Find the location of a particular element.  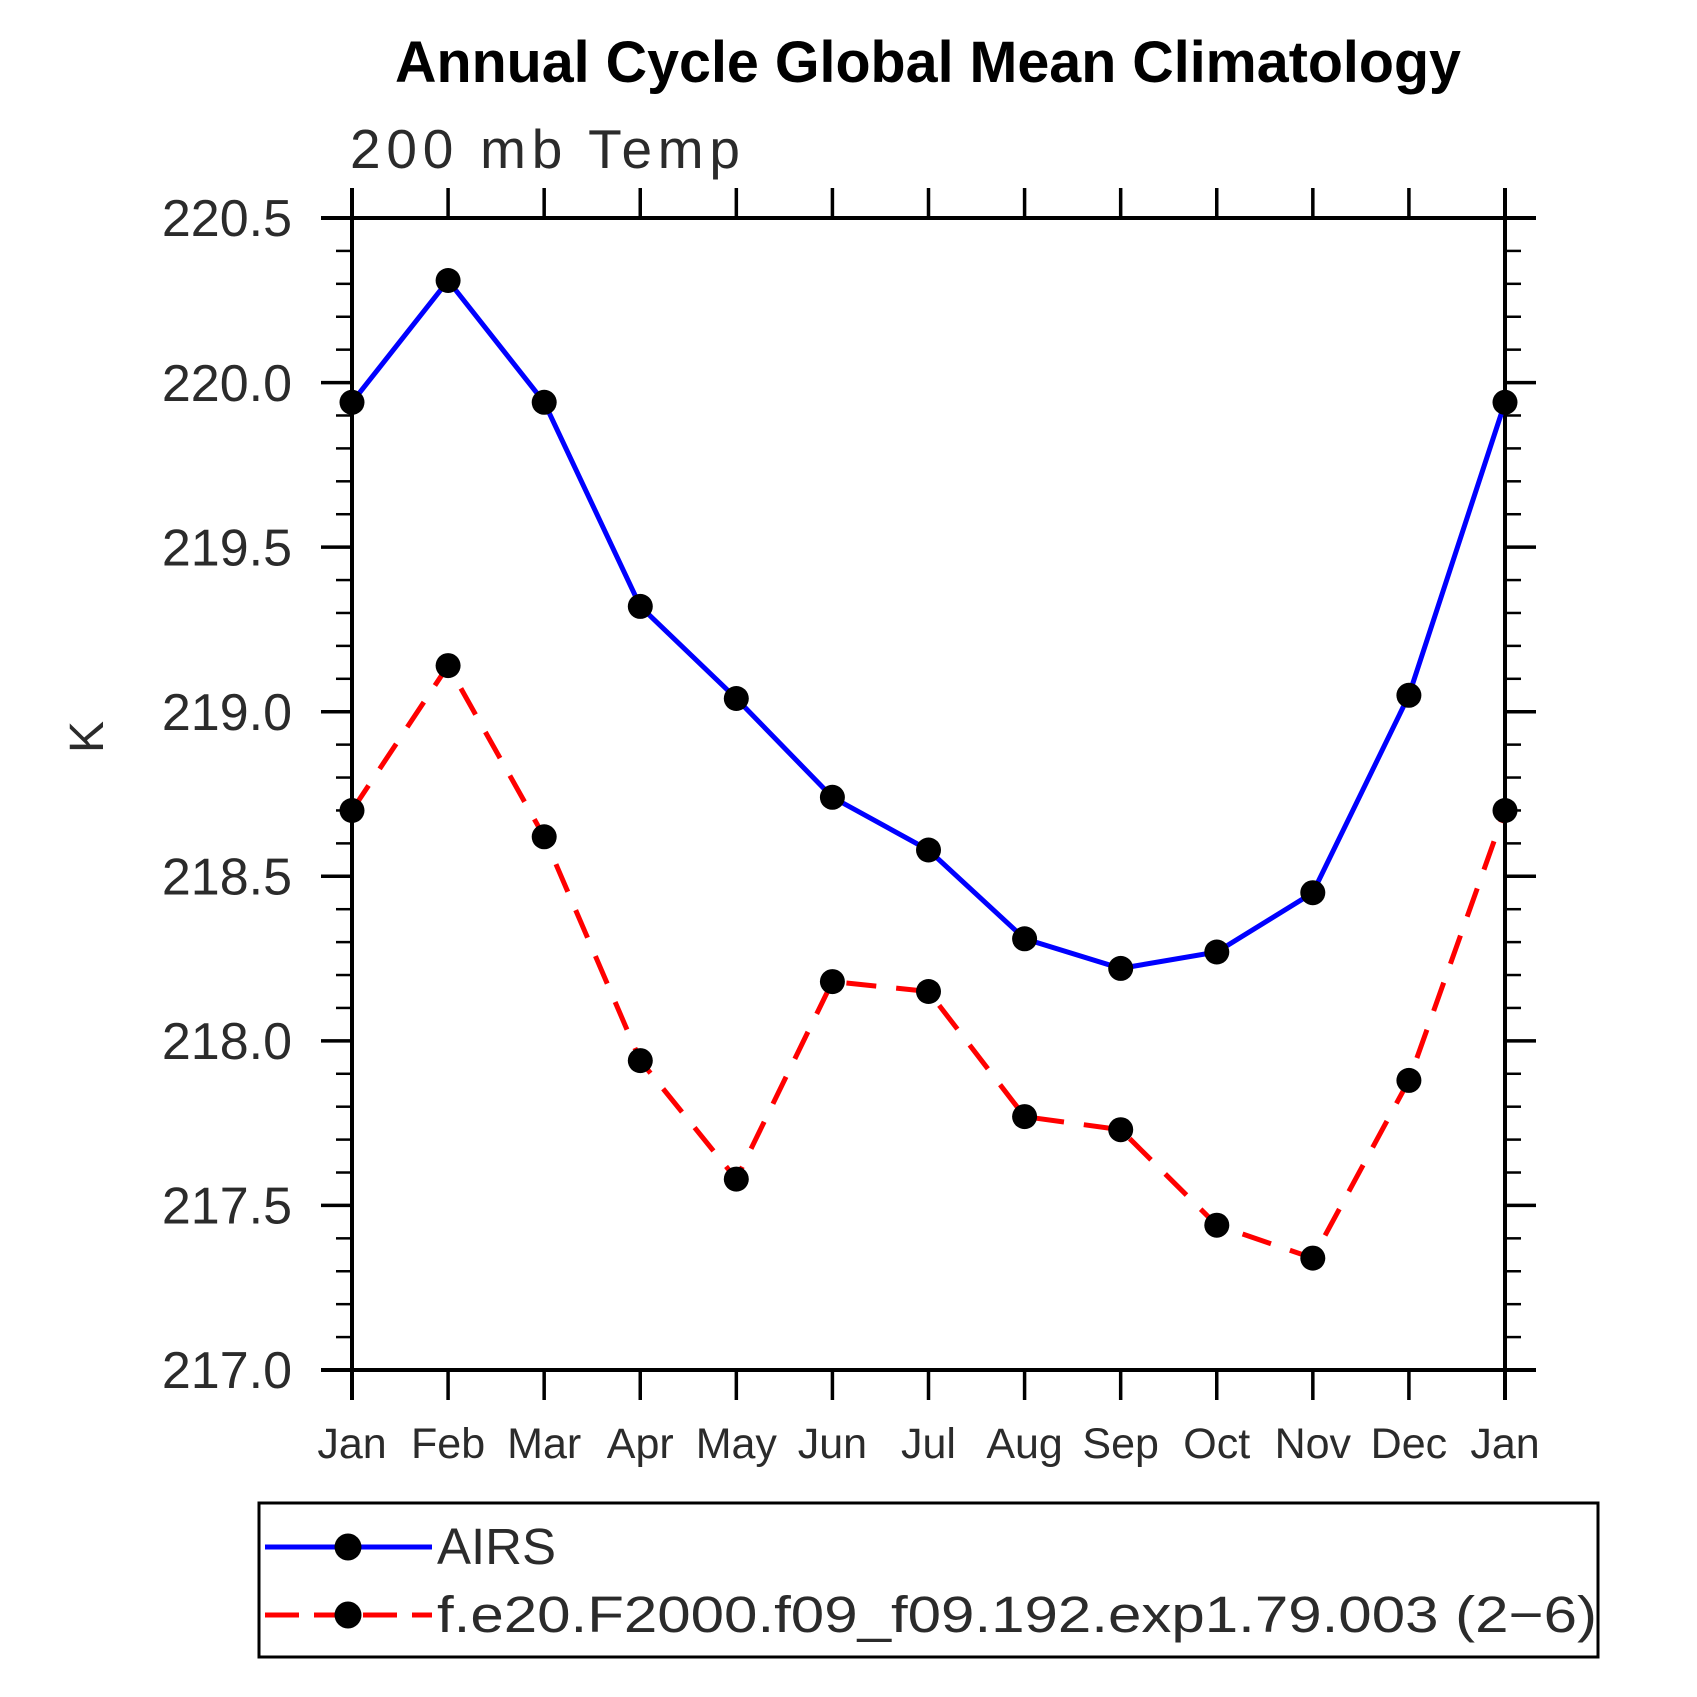

y-axis-label: K is located at coordinates (87, 737).